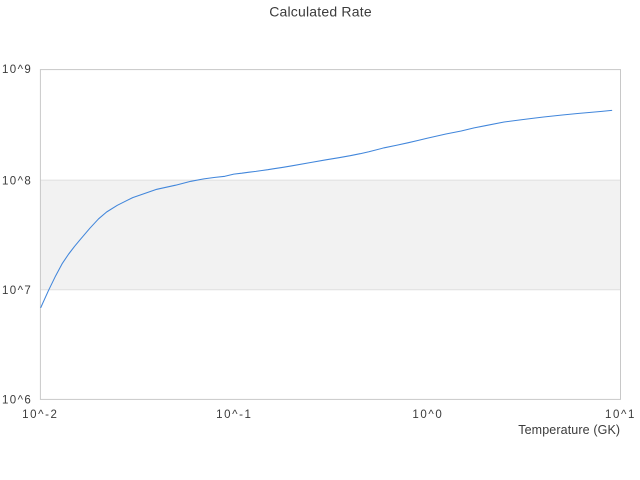 This screenshot has width=640, height=480. I want to click on svg-text: 10^-1, so click(234, 415).